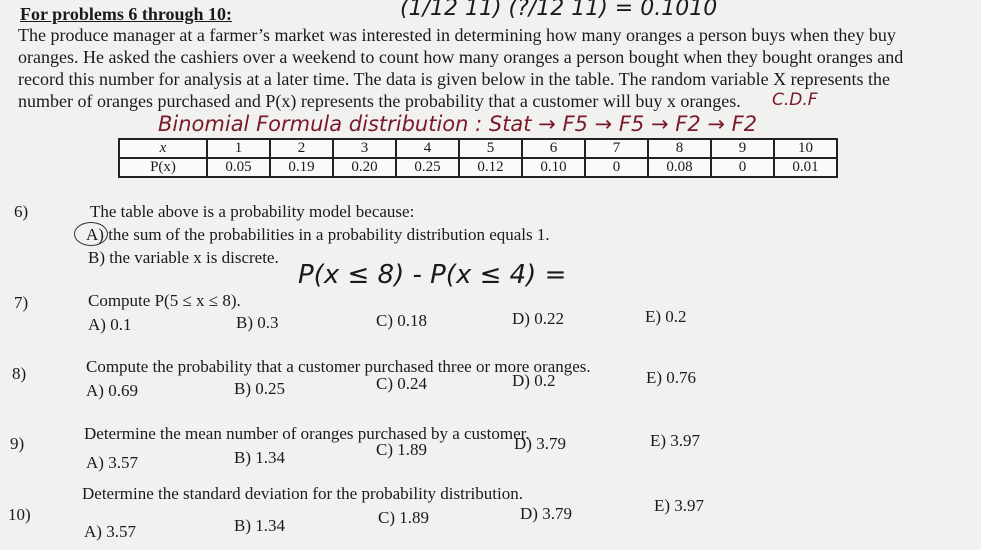 This screenshot has height=550, width=981. What do you see at coordinates (742, 148) in the screenshot?
I see `cell: 9` at bounding box center [742, 148].